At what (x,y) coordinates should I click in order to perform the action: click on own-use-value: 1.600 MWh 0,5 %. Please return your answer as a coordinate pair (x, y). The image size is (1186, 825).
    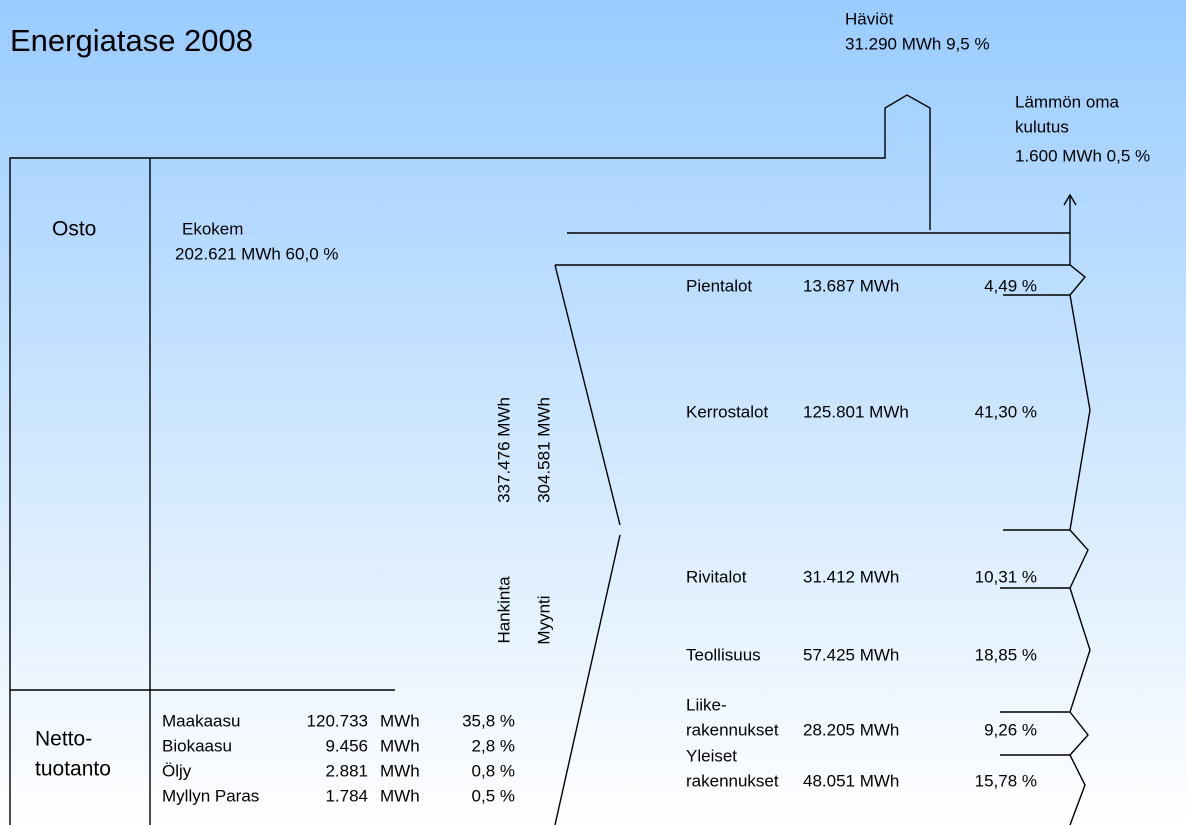
    Looking at the image, I should click on (1082, 155).